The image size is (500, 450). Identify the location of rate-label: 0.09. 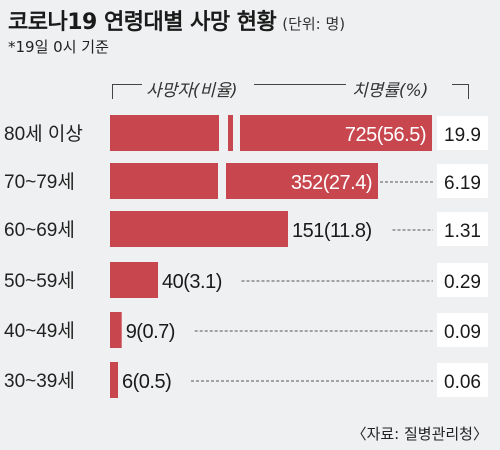
(462, 332).